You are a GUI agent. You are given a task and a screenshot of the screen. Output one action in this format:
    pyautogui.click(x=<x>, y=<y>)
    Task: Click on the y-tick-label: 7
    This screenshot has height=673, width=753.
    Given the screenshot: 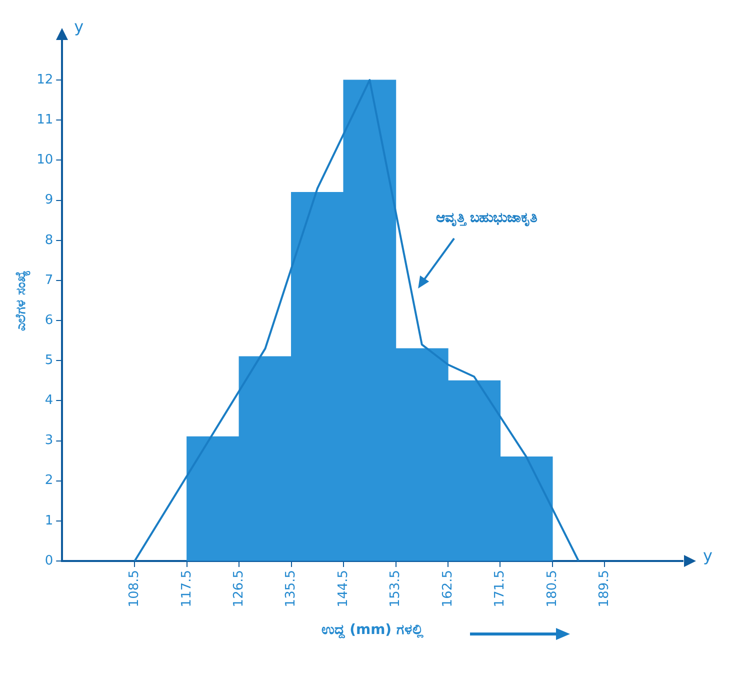 What is the action you would take?
    pyautogui.click(x=49, y=280)
    